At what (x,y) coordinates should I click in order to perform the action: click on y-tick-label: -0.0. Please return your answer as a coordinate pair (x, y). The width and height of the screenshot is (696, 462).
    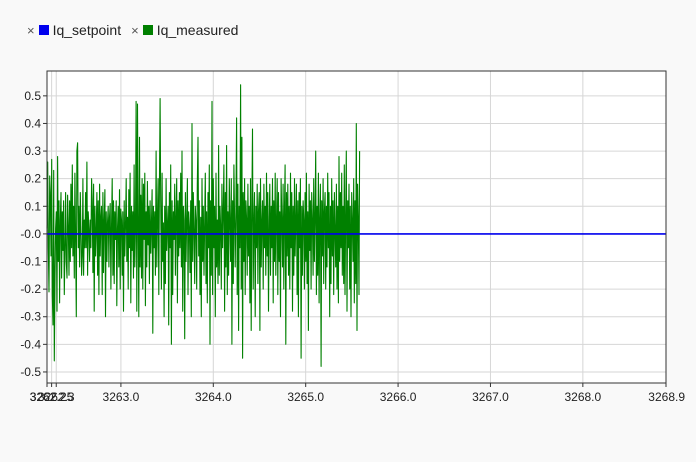
    Looking at the image, I should click on (30, 234).